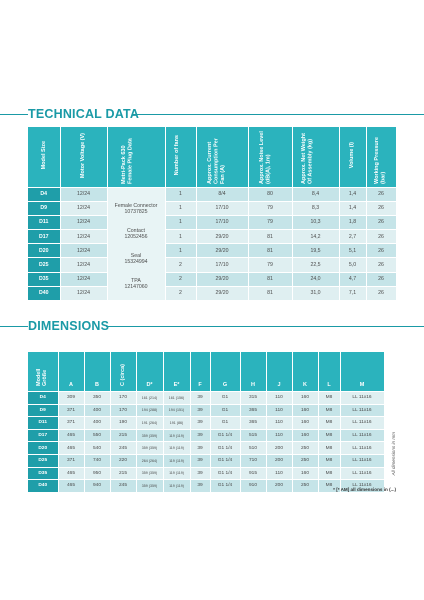 The height and width of the screenshot is (600, 424). Describe the element at coordinates (43, 372) in the screenshot. I see `col-header: Modell Größe` at that location.